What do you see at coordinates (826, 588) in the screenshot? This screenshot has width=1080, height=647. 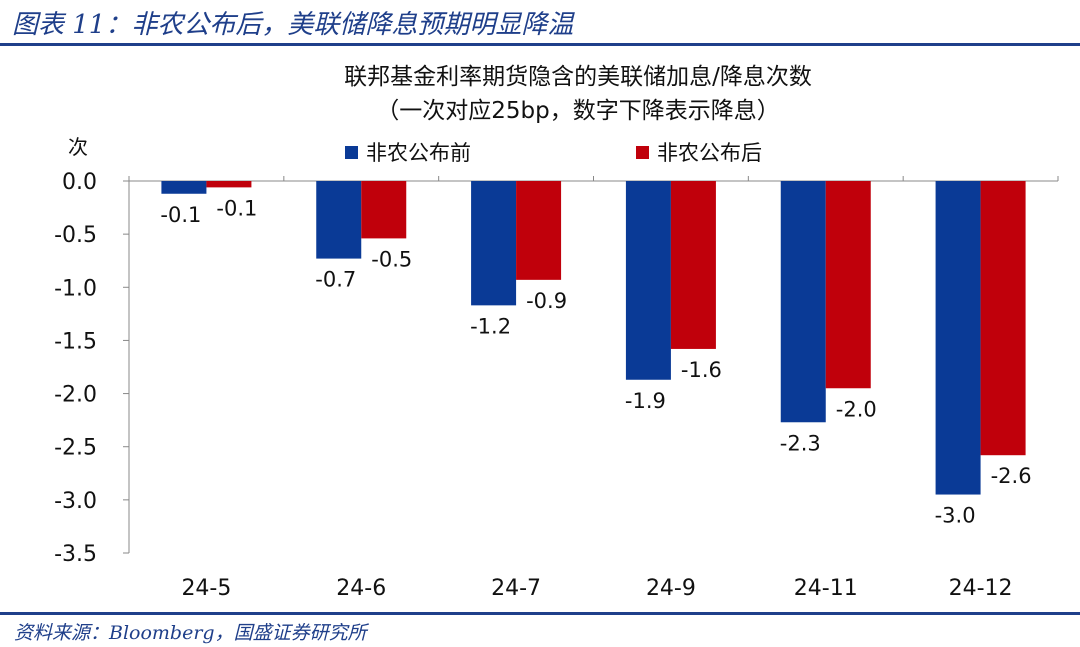 I see `x-tick-label: 24-11` at bounding box center [826, 588].